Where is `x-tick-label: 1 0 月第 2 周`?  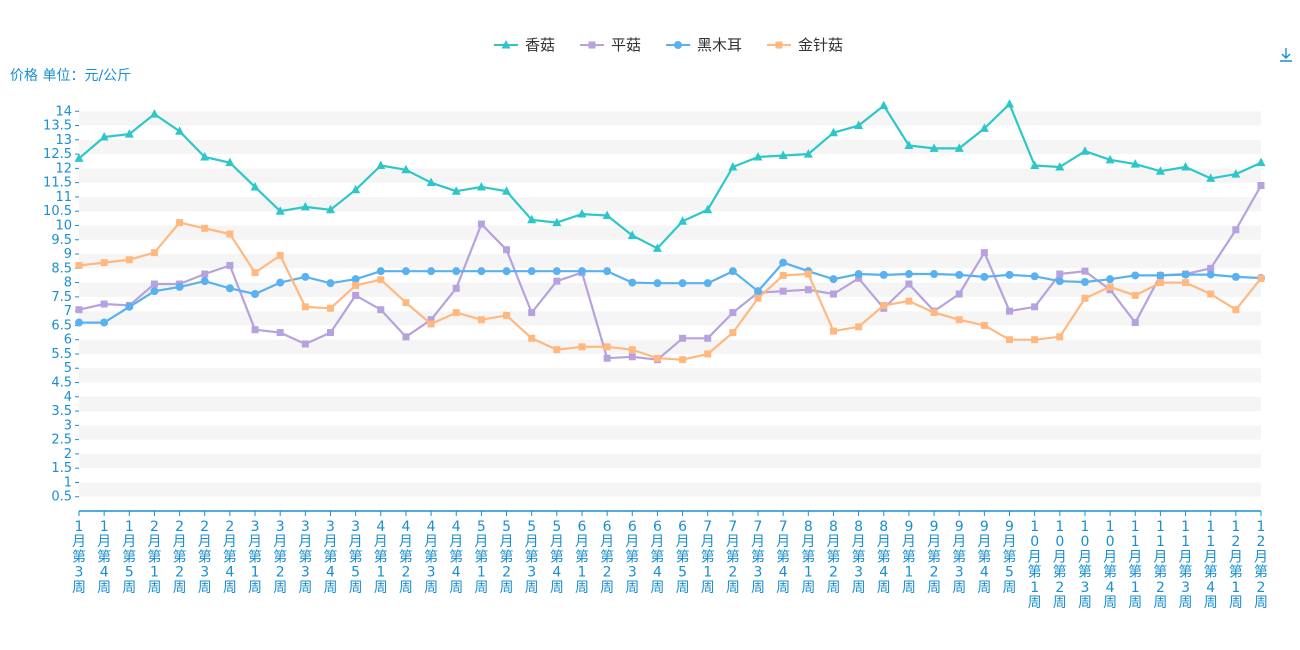
x-tick-label: 1 0 月第 2 周 is located at coordinates (1060, 565).